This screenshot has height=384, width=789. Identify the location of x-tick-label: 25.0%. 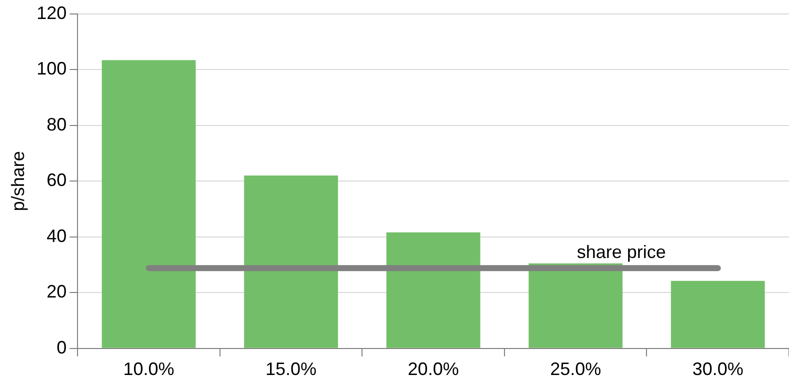
(576, 369).